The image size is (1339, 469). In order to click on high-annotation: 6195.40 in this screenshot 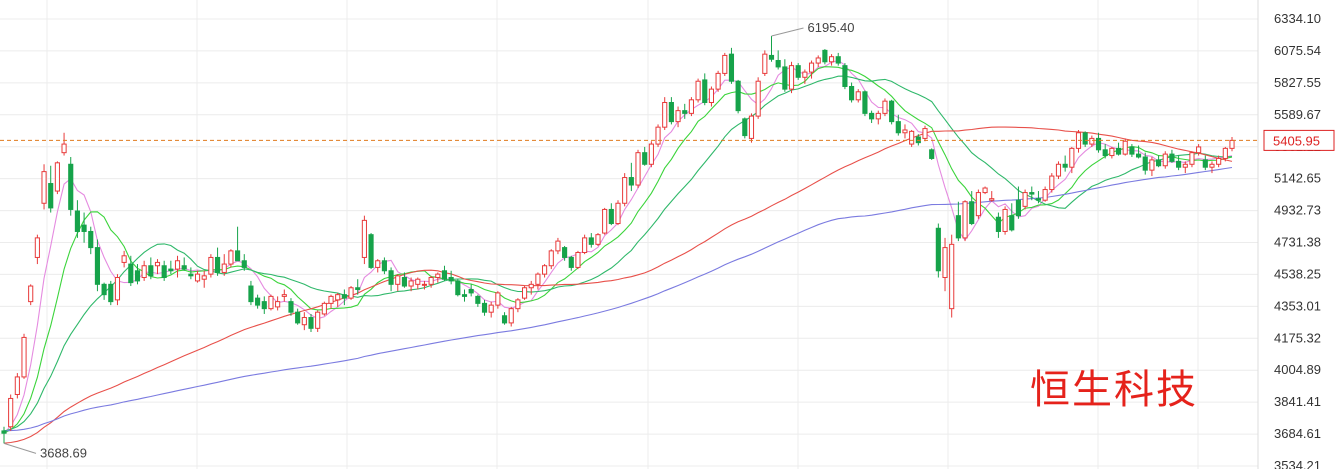, I will do `click(831, 27)`.